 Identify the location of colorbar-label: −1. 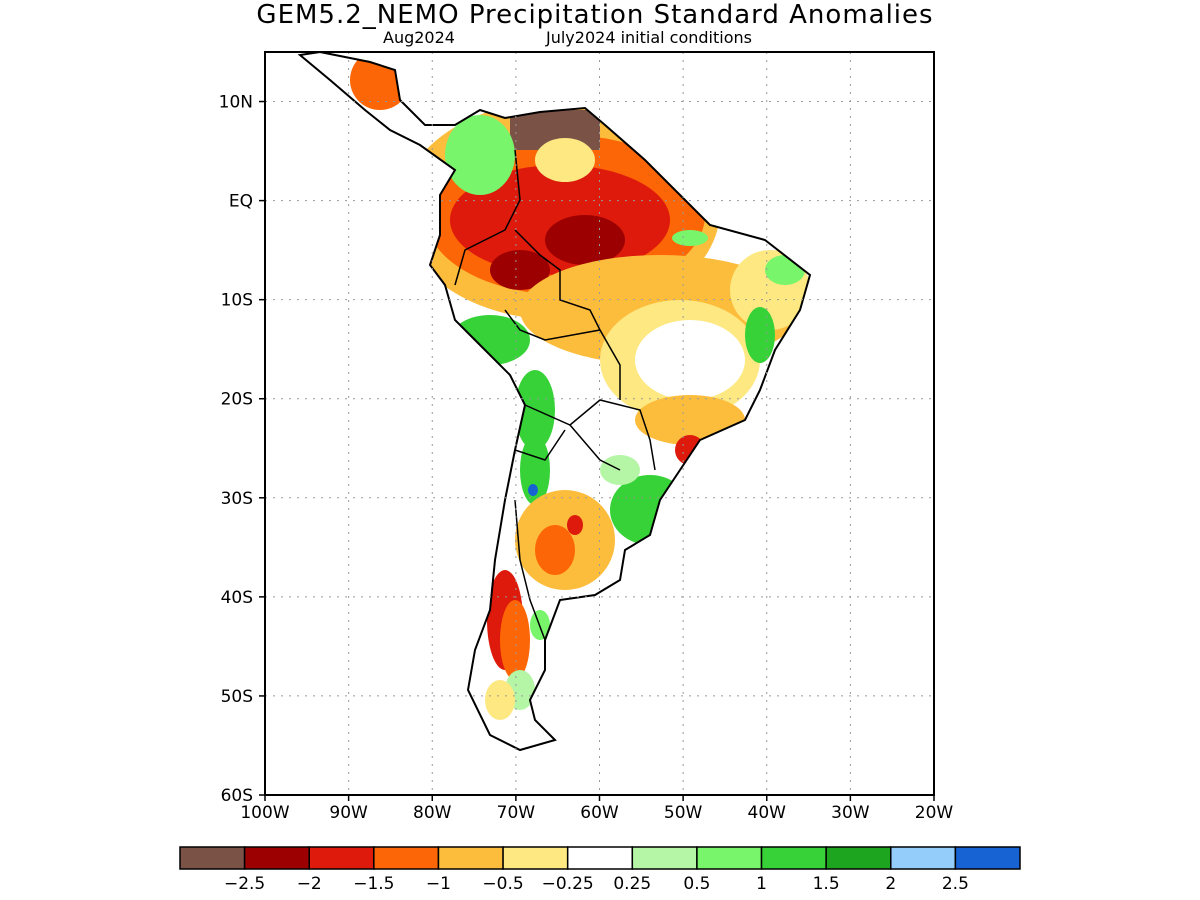
(438, 884).